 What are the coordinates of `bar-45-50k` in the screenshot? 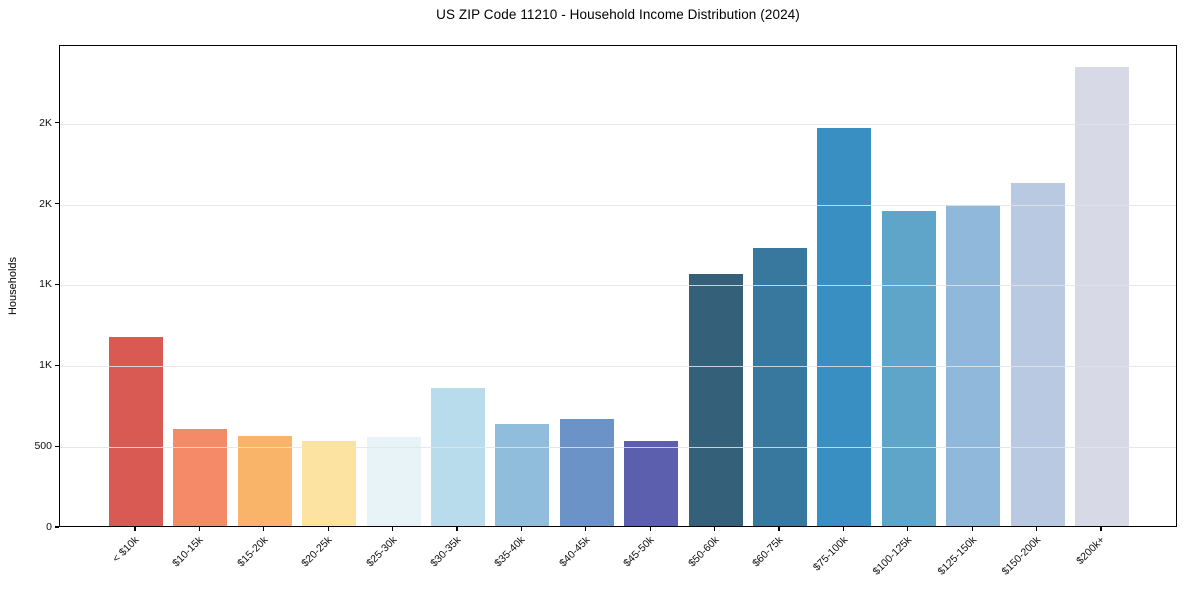 It's located at (651, 483).